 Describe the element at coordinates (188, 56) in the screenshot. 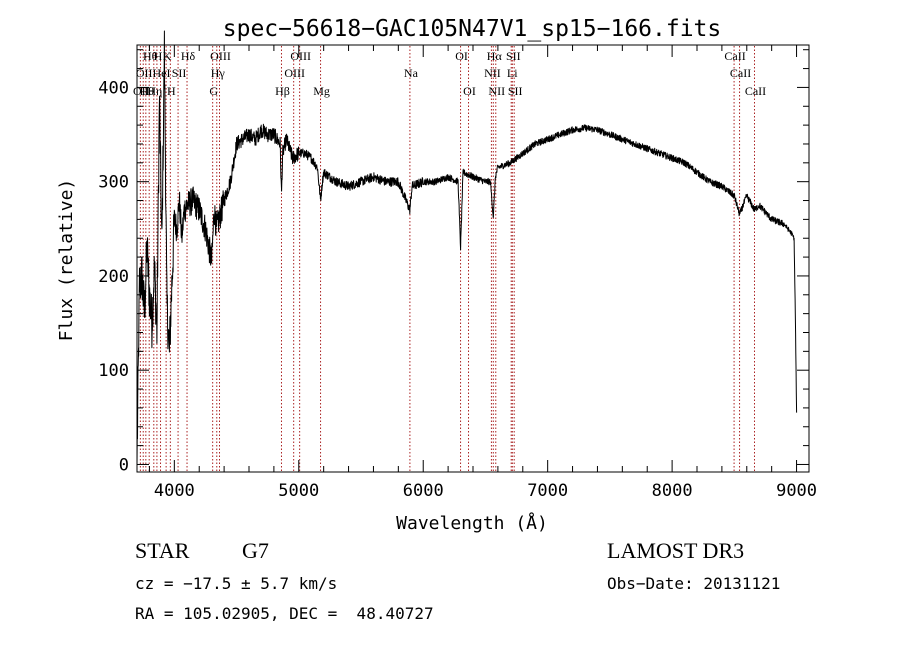

I see `line-label-10: Hδ` at that location.